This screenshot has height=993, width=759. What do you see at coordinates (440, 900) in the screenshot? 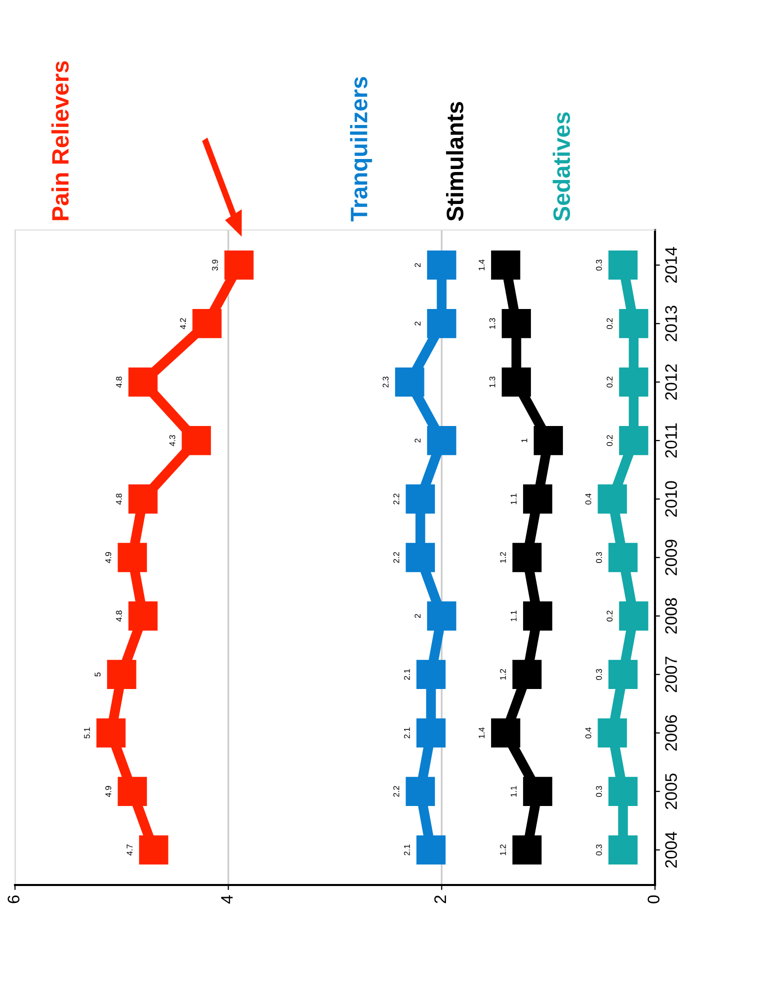
I see `x-tick-label: 2` at bounding box center [440, 900].